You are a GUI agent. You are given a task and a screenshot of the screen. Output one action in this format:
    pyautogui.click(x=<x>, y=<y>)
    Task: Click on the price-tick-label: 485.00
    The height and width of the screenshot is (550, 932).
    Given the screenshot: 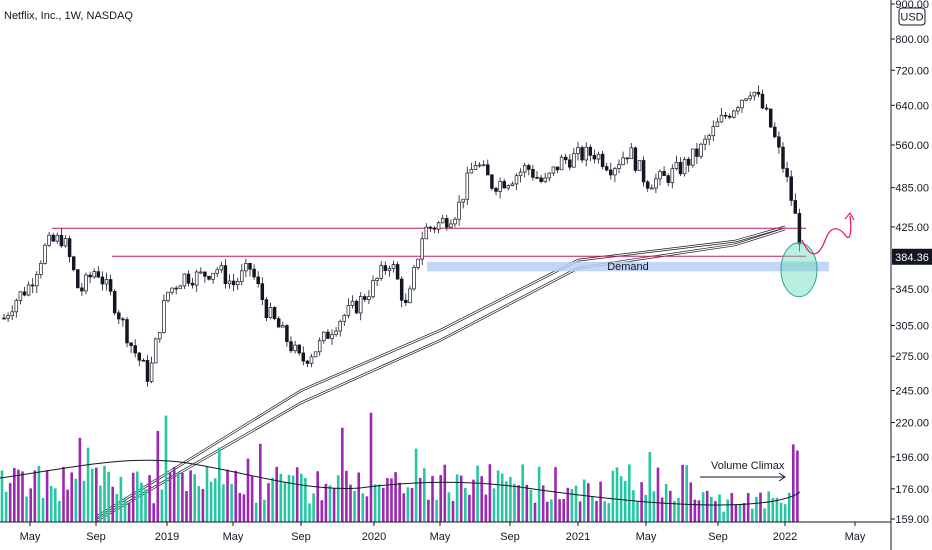 What is the action you would take?
    pyautogui.click(x=912, y=189)
    